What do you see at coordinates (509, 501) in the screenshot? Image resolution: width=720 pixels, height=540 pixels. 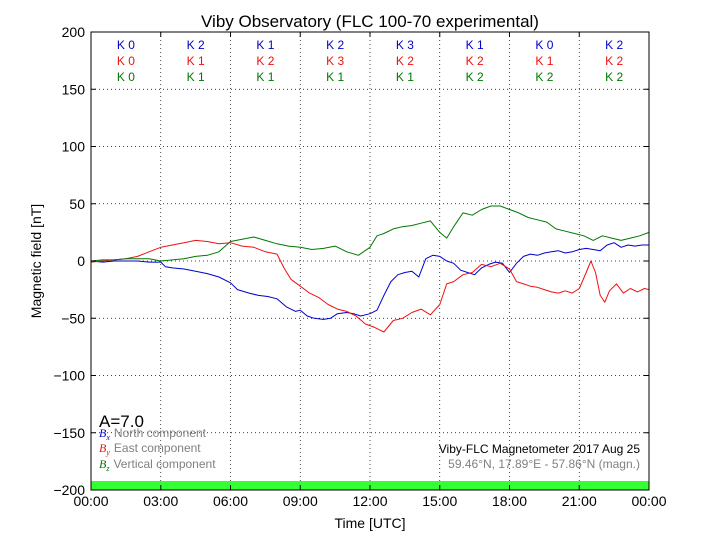 I see `x-tick-label: 18:00` at bounding box center [509, 501].